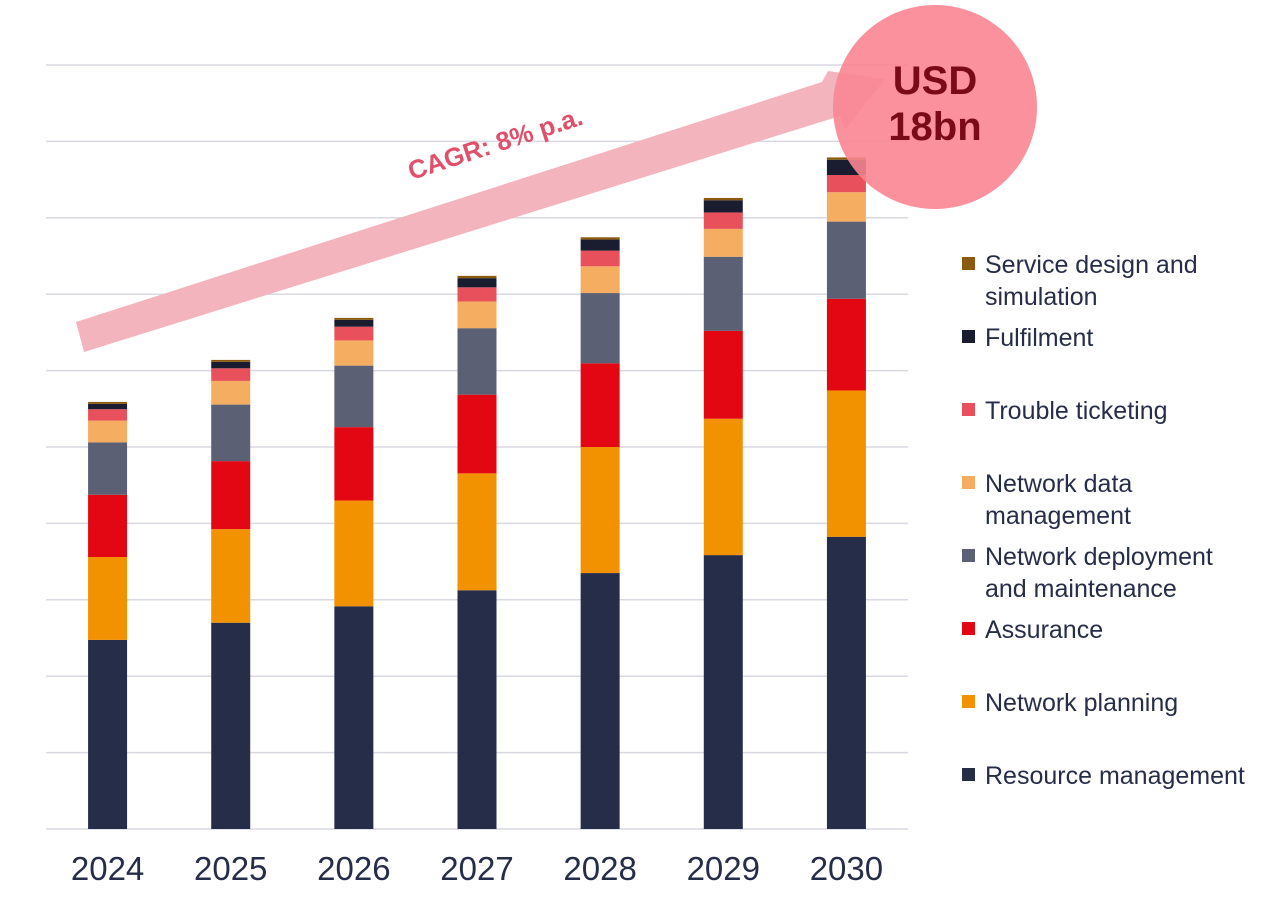 Image resolution: width=1278 pixels, height=905 pixels. What do you see at coordinates (1044, 630) in the screenshot?
I see `legend-label: Assurance` at bounding box center [1044, 630].